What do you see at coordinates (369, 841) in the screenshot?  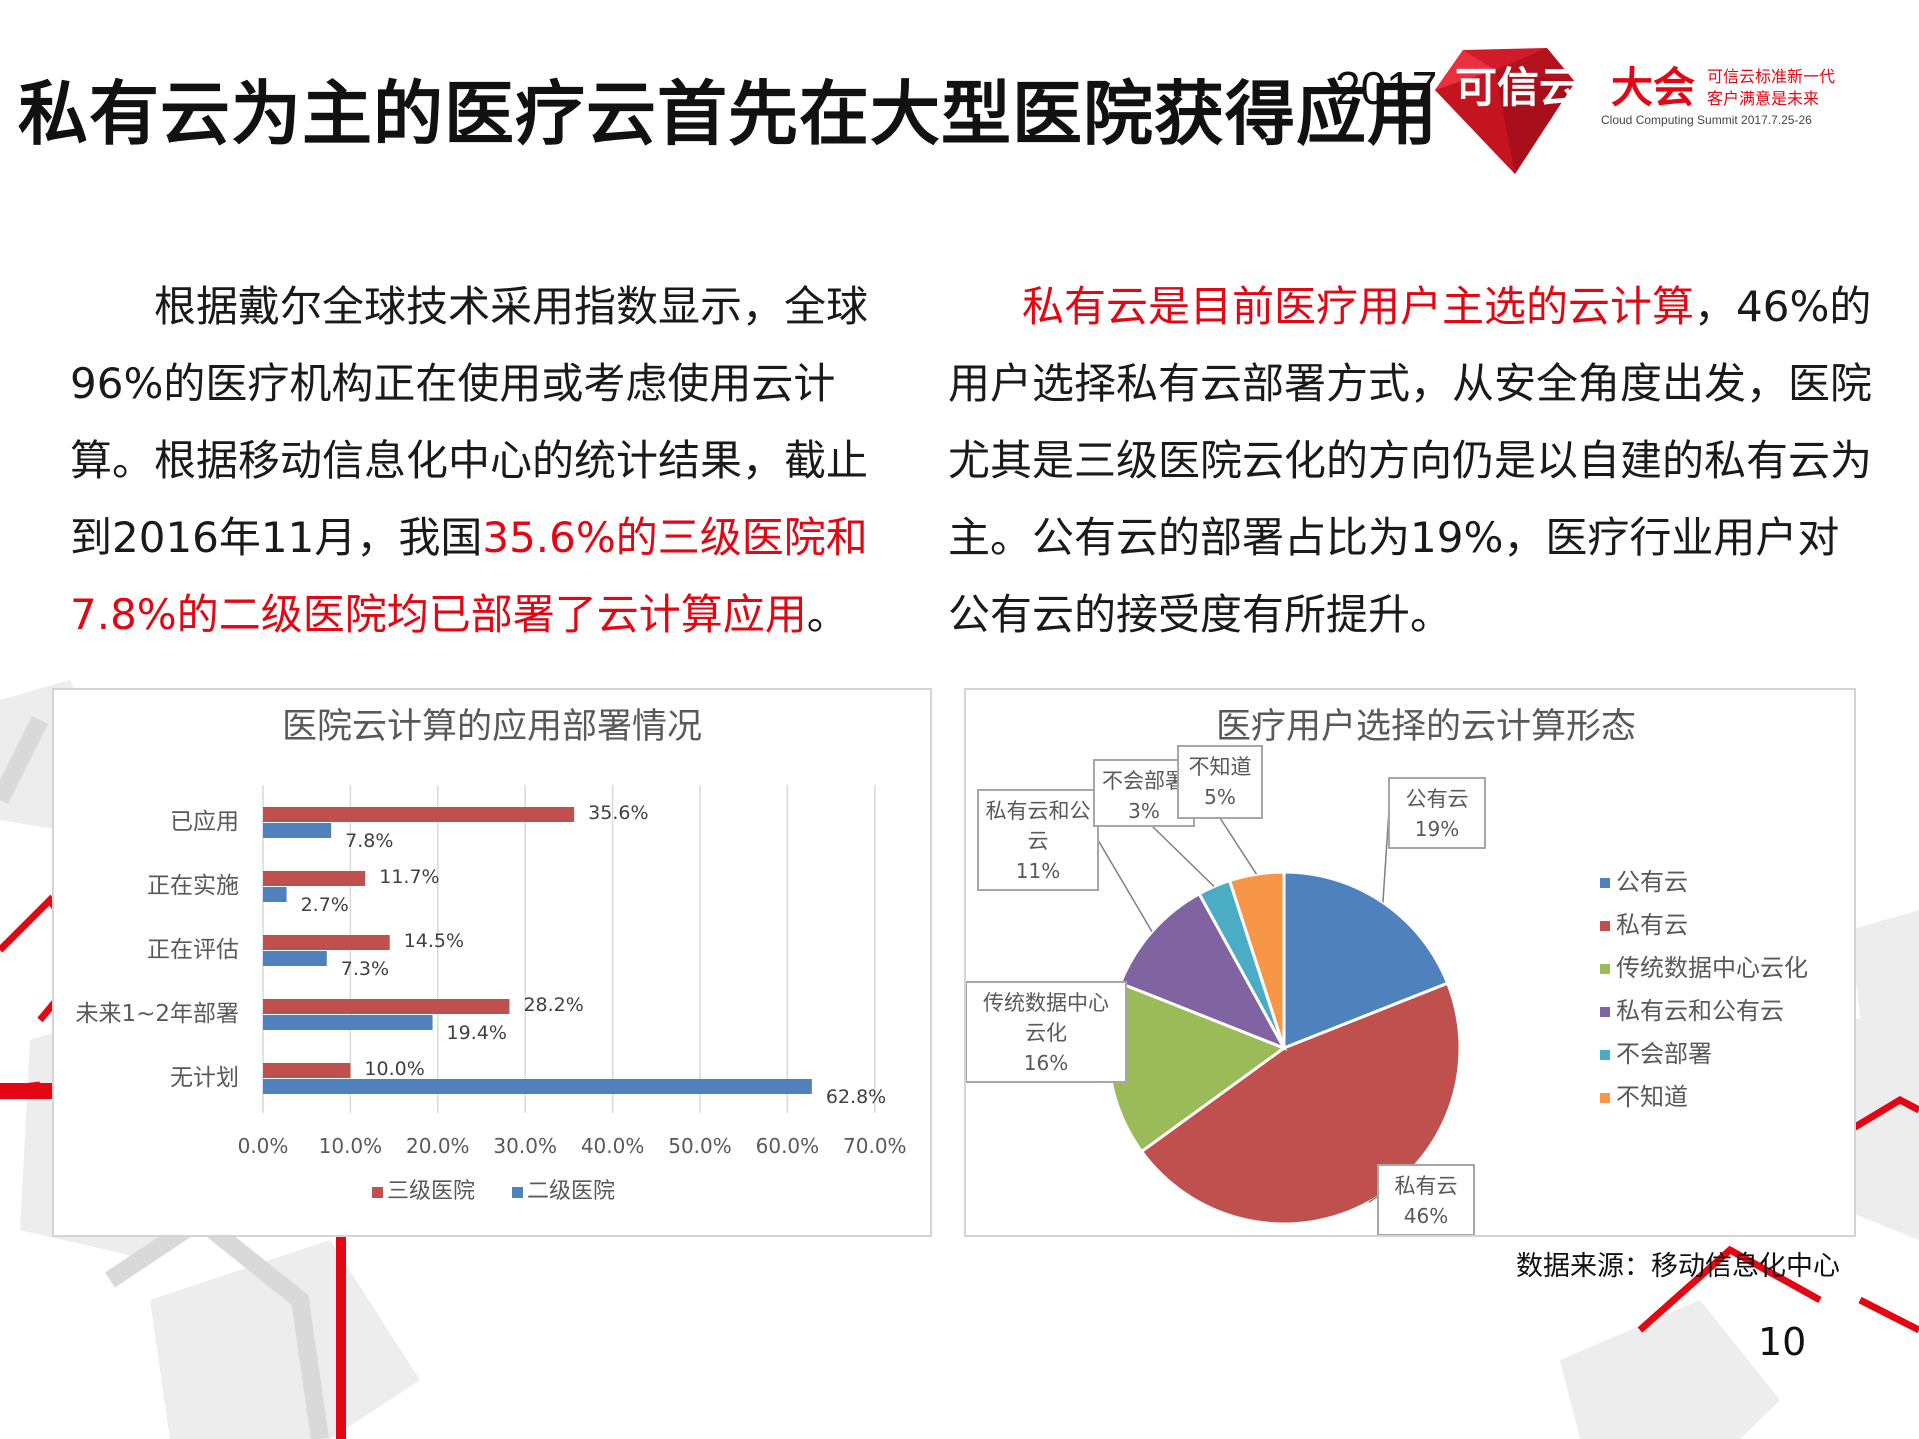 I see `data-label: 7.8%` at bounding box center [369, 841].